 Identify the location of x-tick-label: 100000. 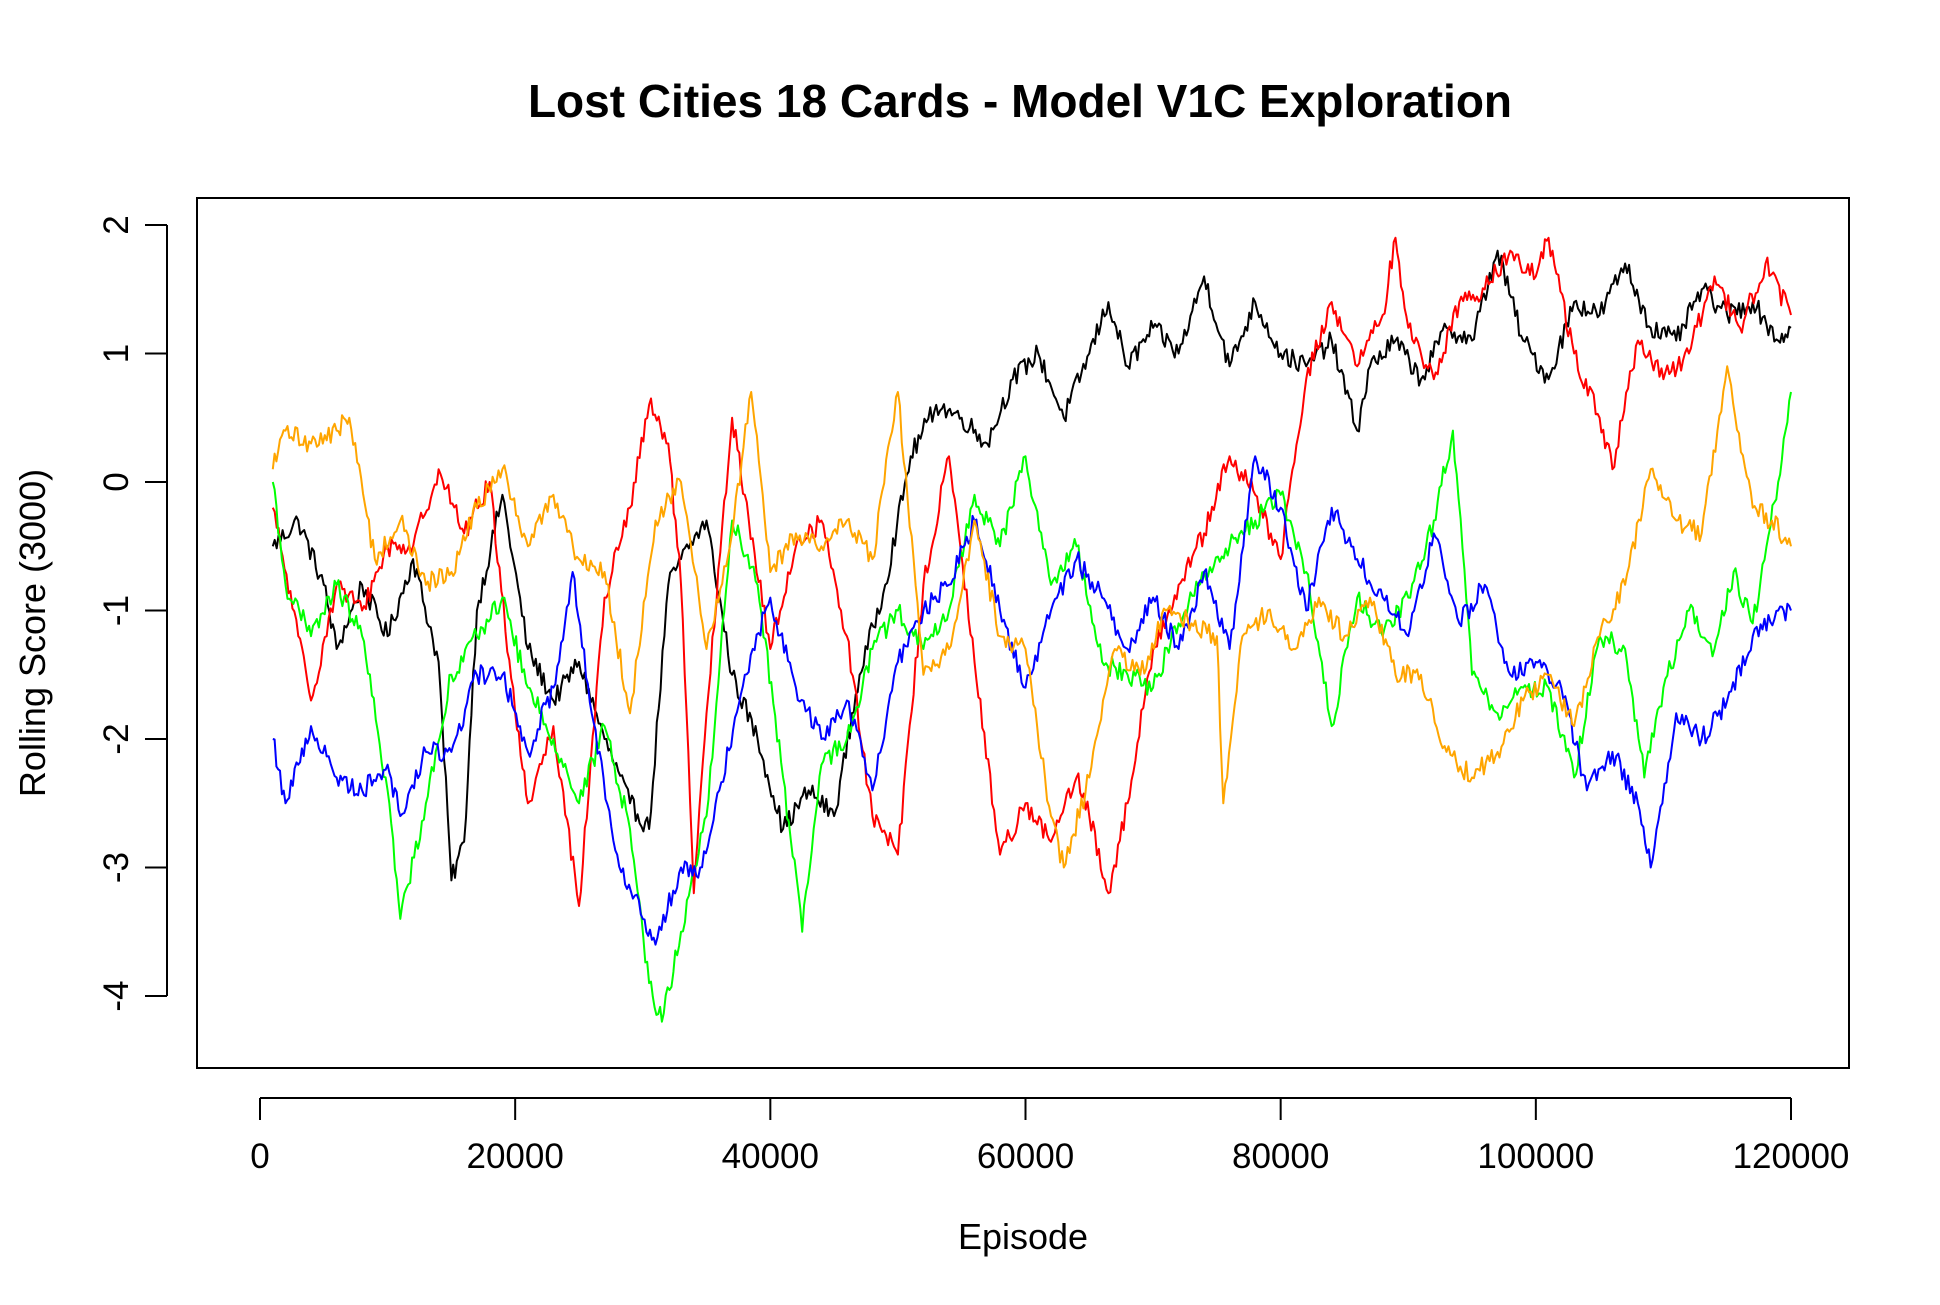
(1535, 1156).